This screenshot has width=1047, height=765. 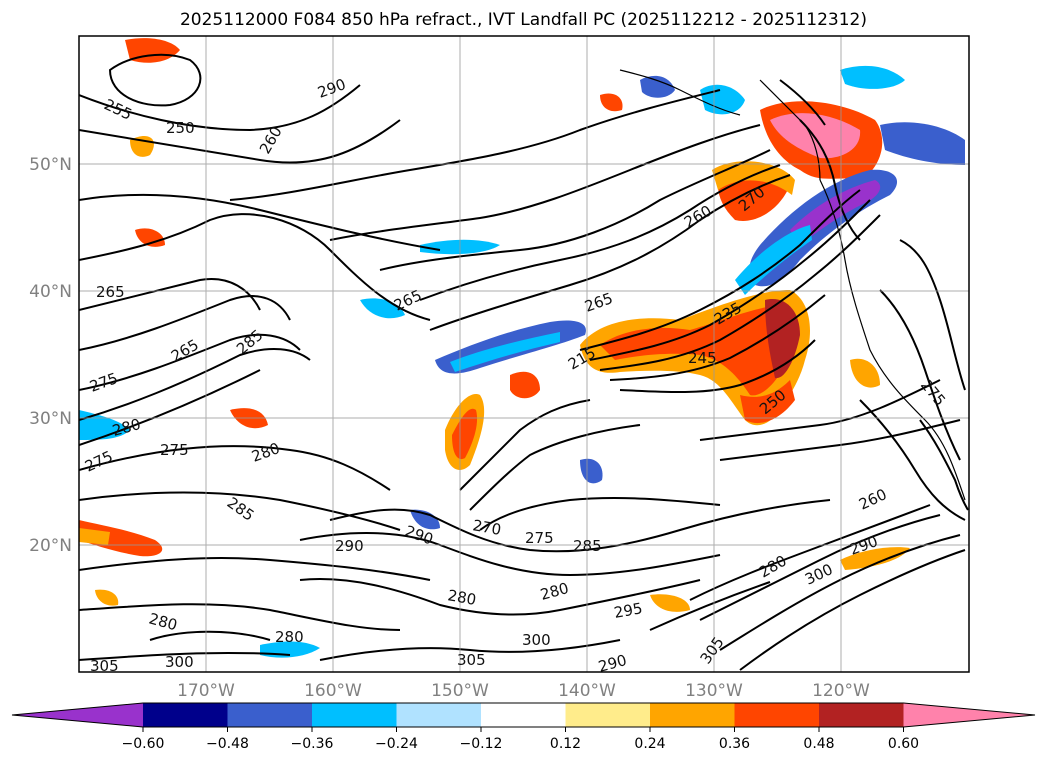 I want to click on contour-label: 245, so click(x=702, y=358).